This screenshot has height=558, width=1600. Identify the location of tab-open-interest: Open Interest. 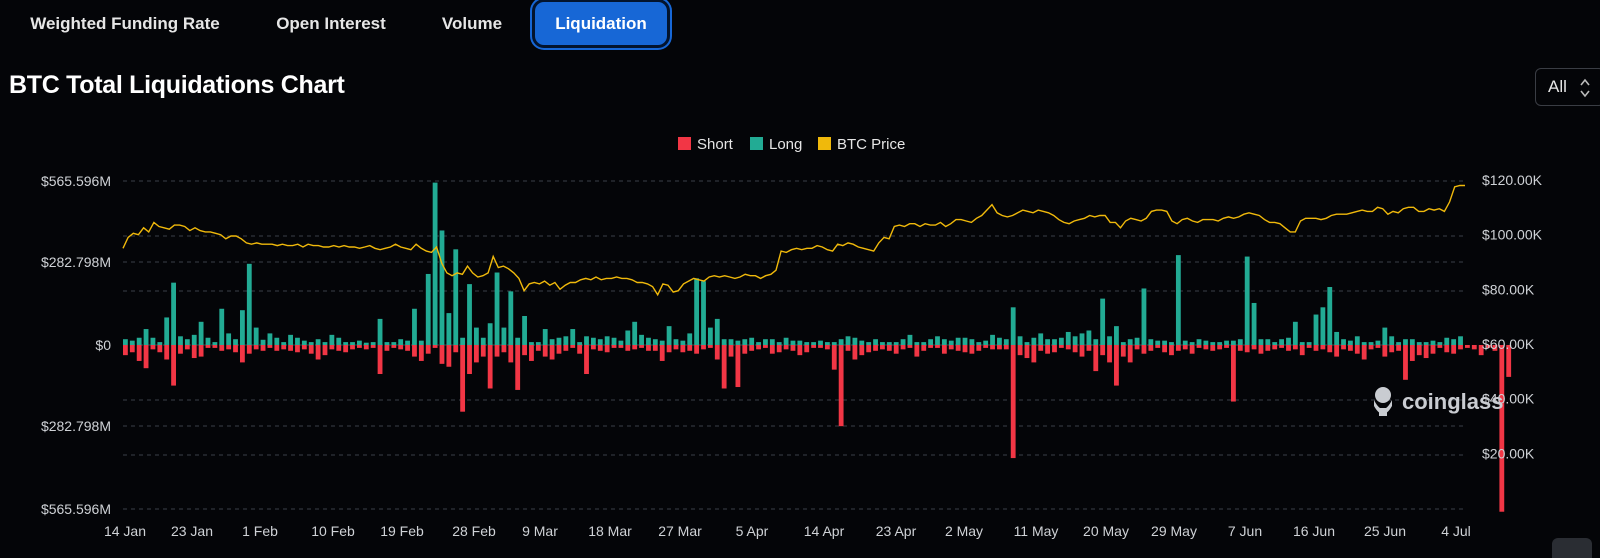
(331, 23).